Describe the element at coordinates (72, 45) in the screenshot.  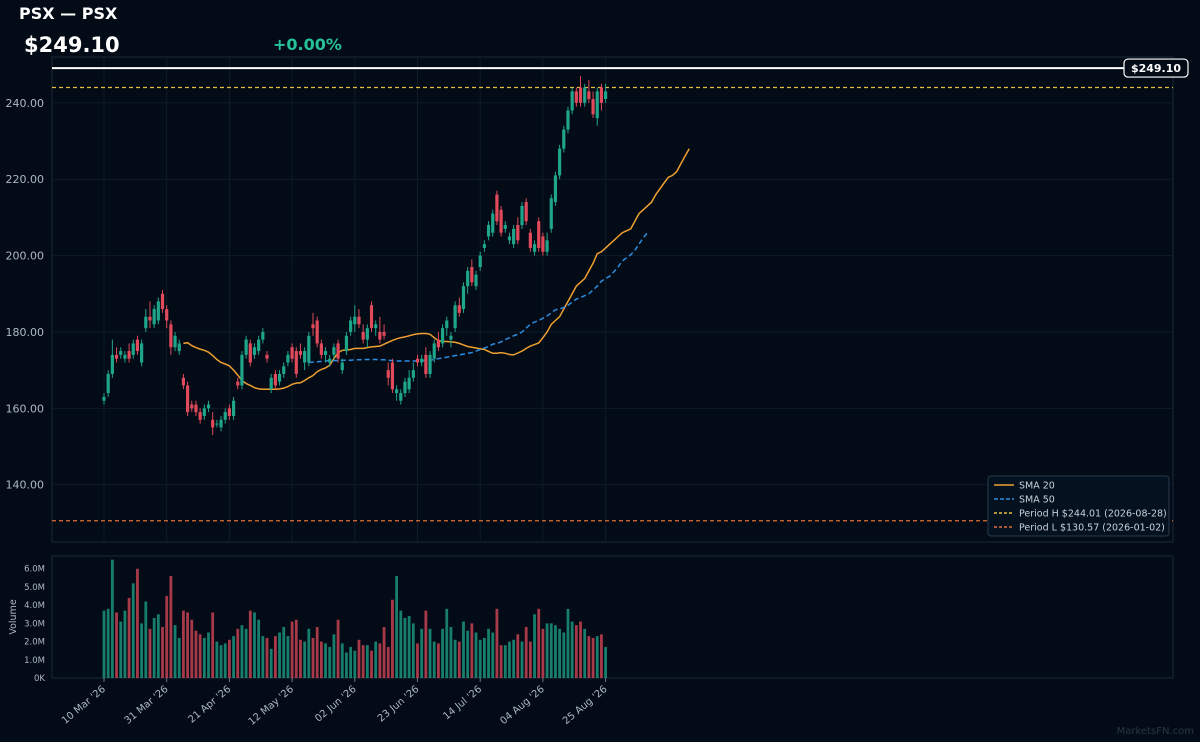
I see `current-price: $249.10` at that location.